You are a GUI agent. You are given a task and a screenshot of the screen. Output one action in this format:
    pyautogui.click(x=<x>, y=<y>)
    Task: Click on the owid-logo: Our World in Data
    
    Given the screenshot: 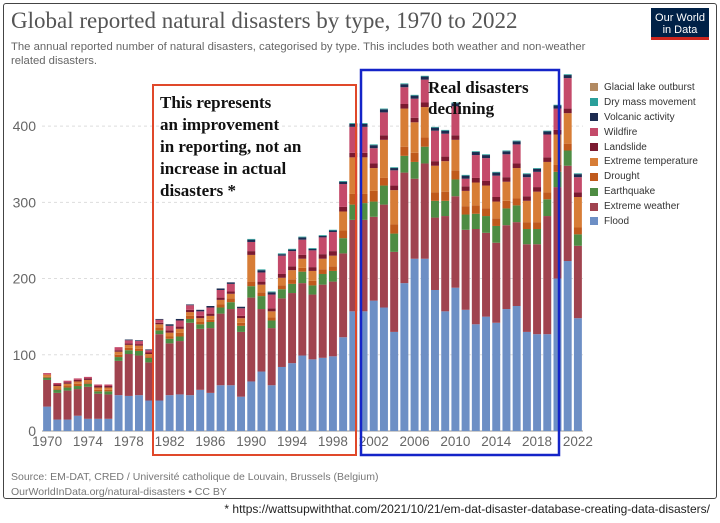 What is the action you would take?
    pyautogui.click(x=680, y=24)
    